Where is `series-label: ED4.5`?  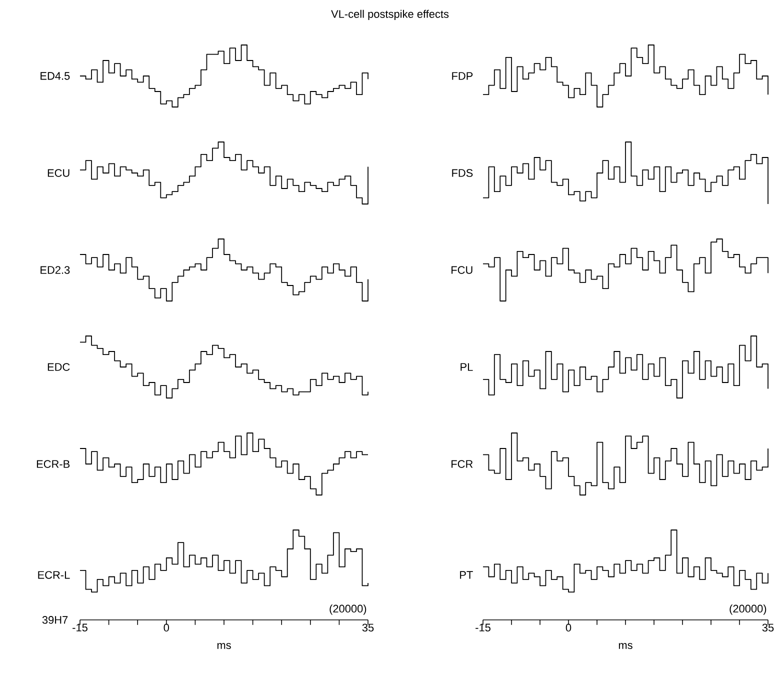
series-label: ED4.5 is located at coordinates (55, 76).